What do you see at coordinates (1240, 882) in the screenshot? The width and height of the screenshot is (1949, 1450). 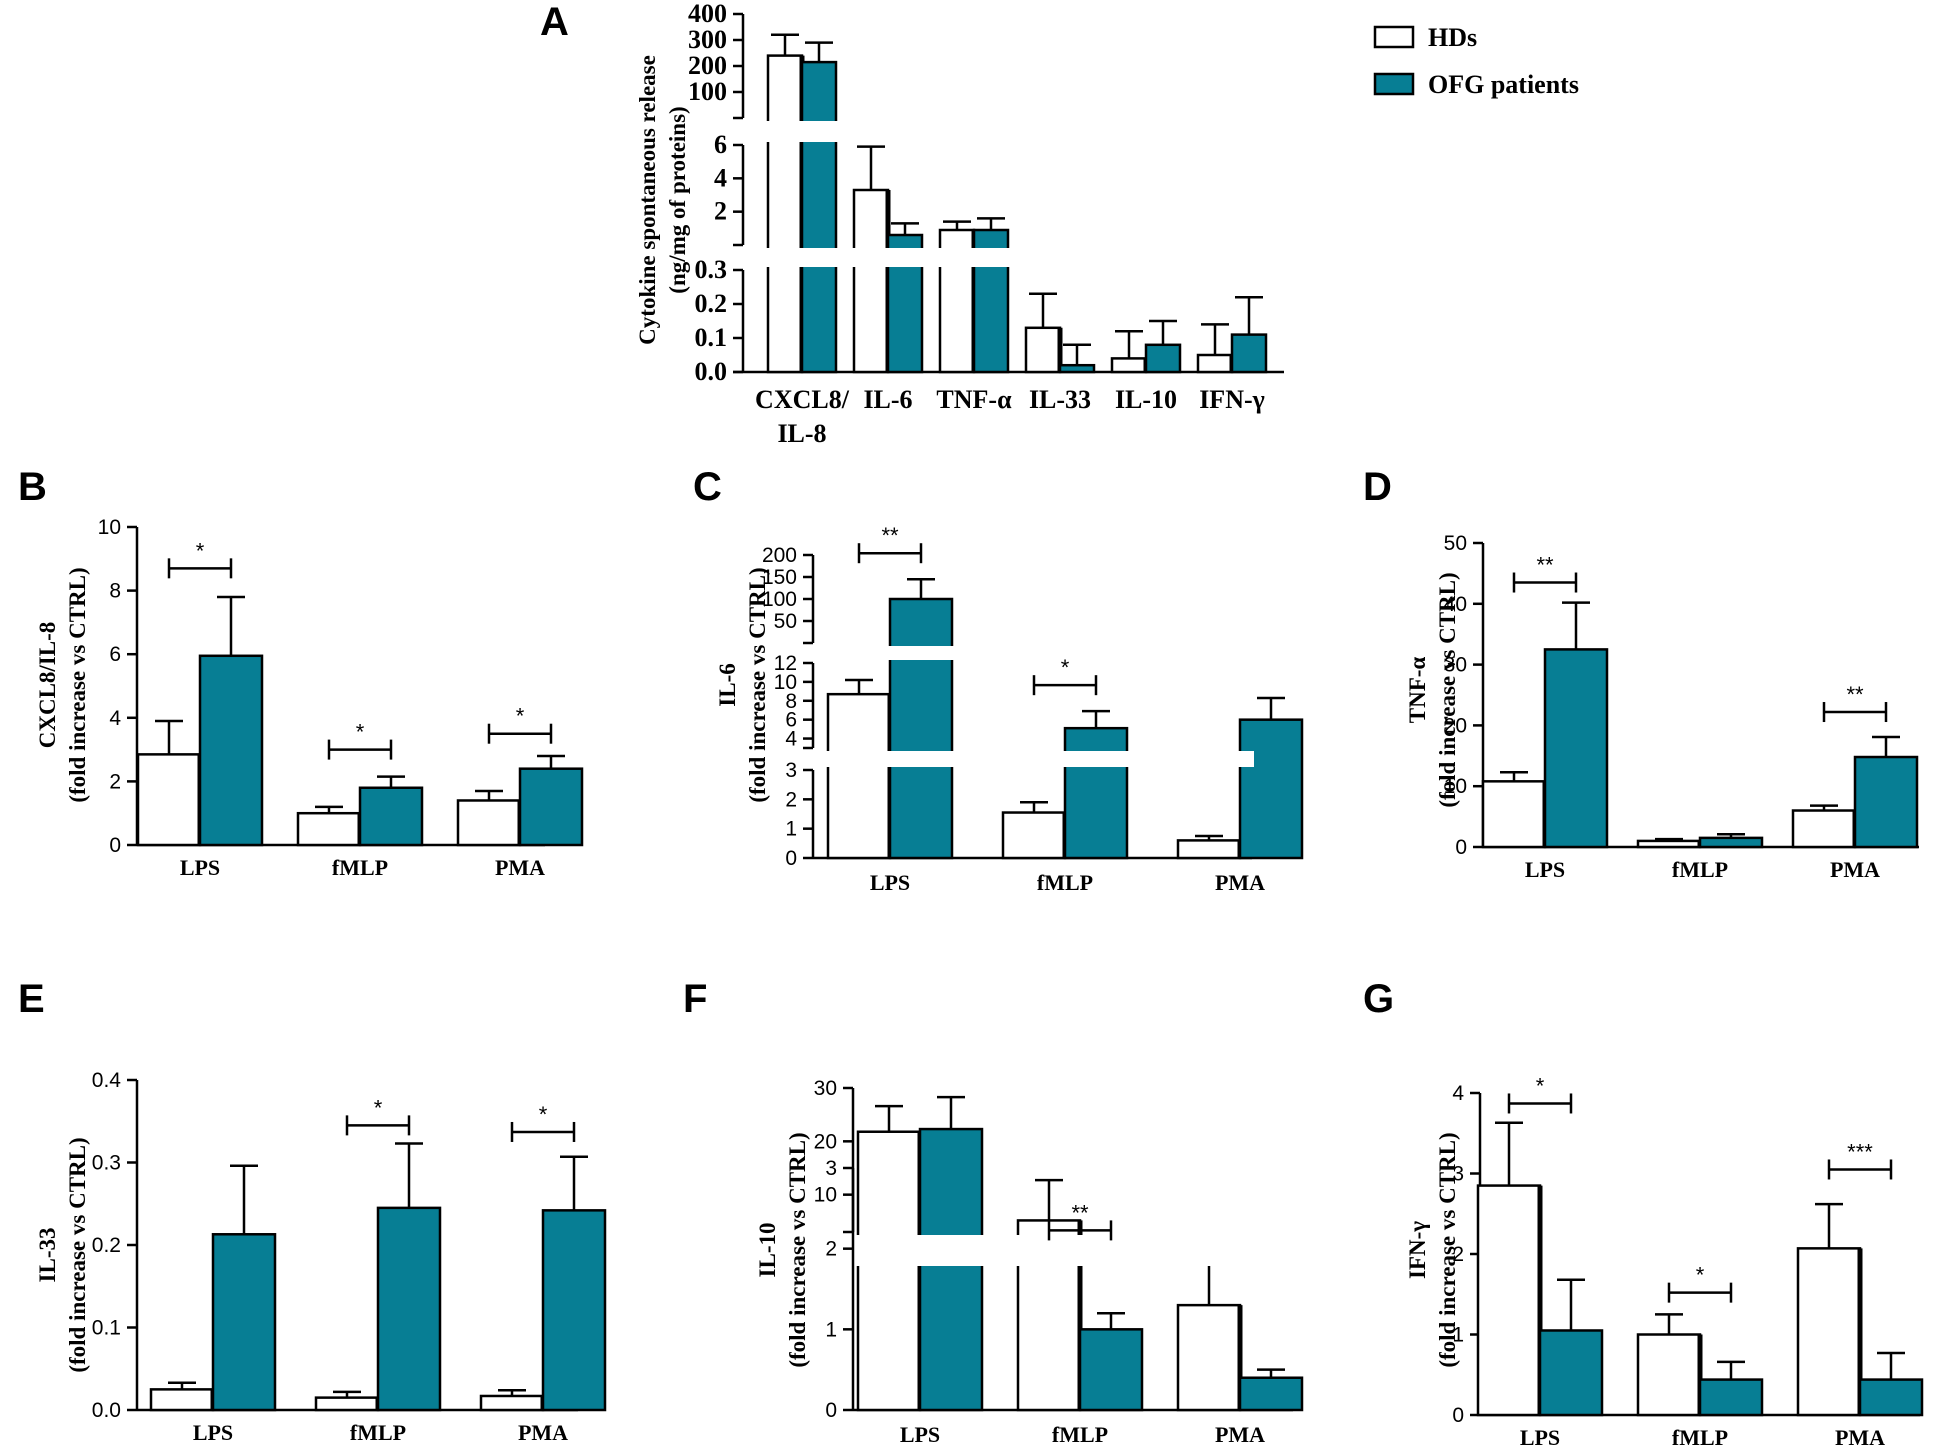 I see `x-tick-label: PMA` at bounding box center [1240, 882].